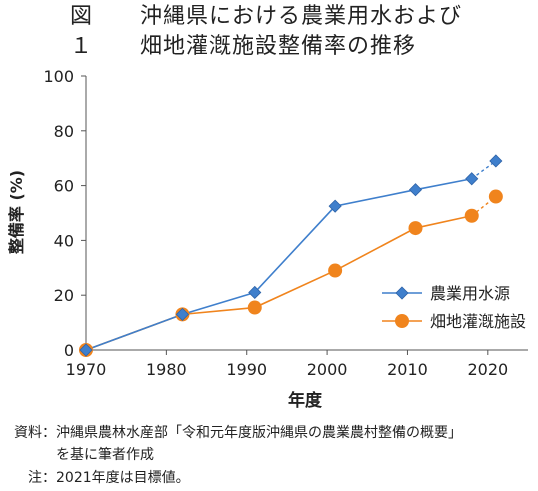 The width and height of the screenshot is (538, 491). What do you see at coordinates (58, 76) in the screenshot?
I see `y-tick-label: 100` at bounding box center [58, 76].